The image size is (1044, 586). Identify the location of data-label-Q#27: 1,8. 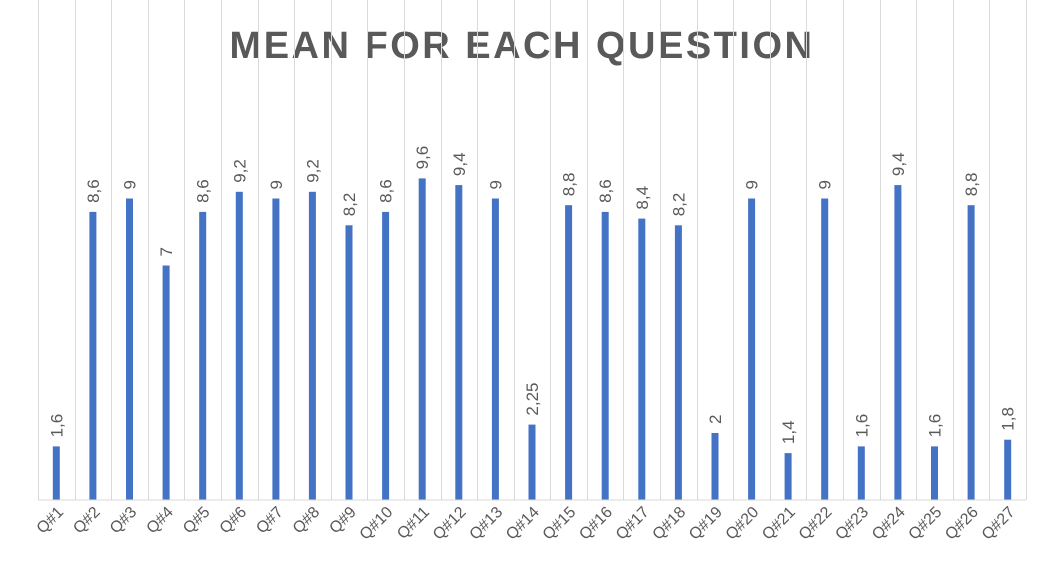
(1008, 419).